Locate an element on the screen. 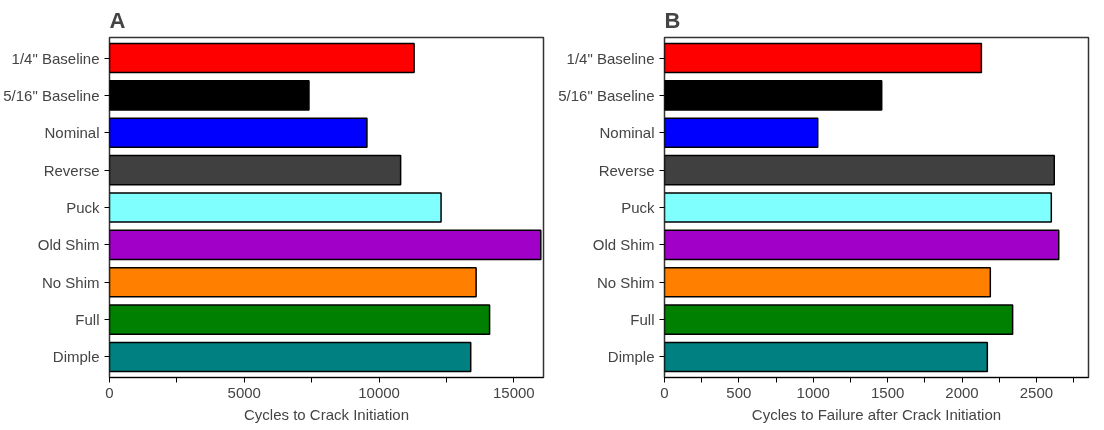 The height and width of the screenshot is (430, 1104). x-tick-label: 10000 is located at coordinates (379, 392).